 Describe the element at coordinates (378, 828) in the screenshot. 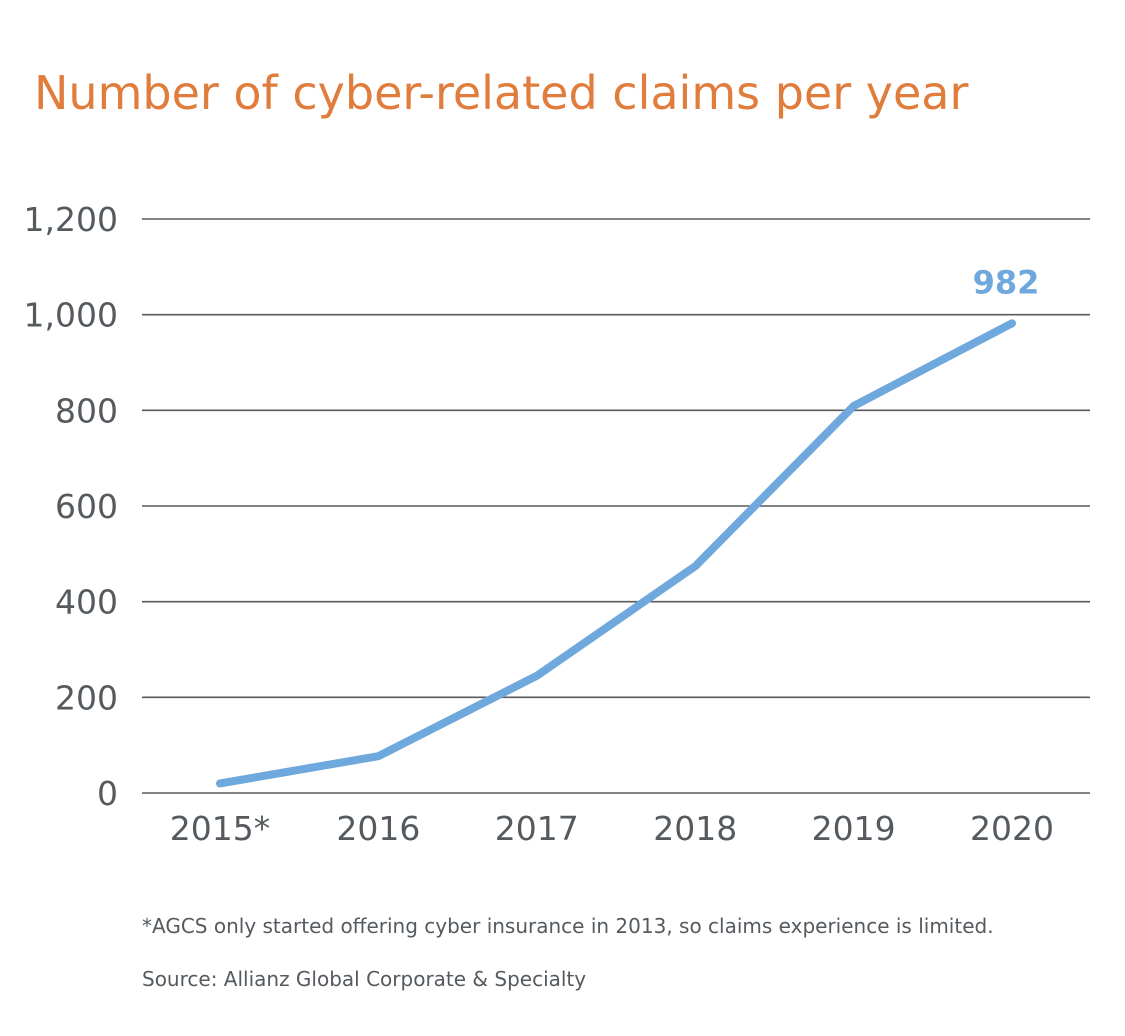

I see `x-tick-label: 2016` at that location.